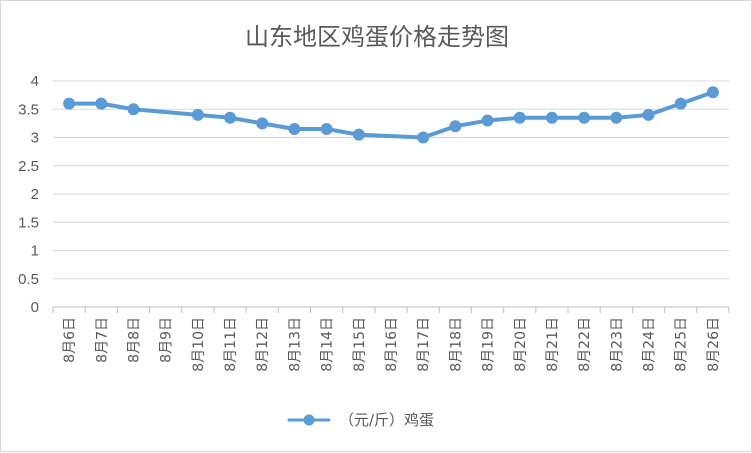  What do you see at coordinates (199, 344) in the screenshot?
I see `x-tick-label: 8月10日` at bounding box center [199, 344].